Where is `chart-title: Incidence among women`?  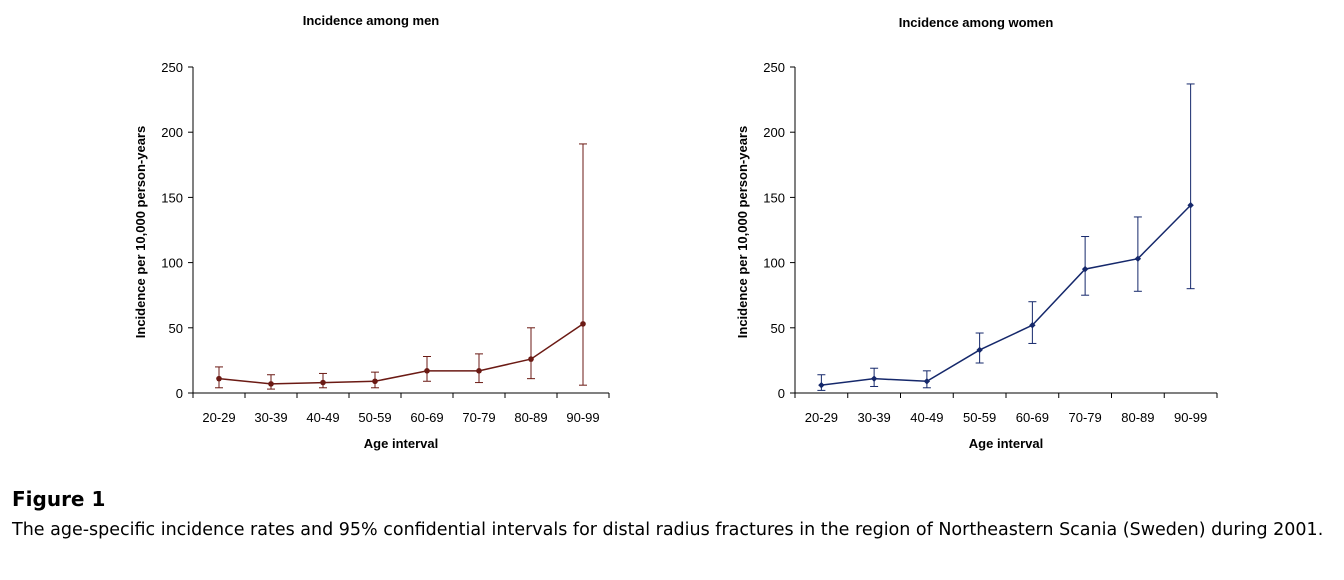
chart-title: Incidence among women is located at coordinates (976, 22).